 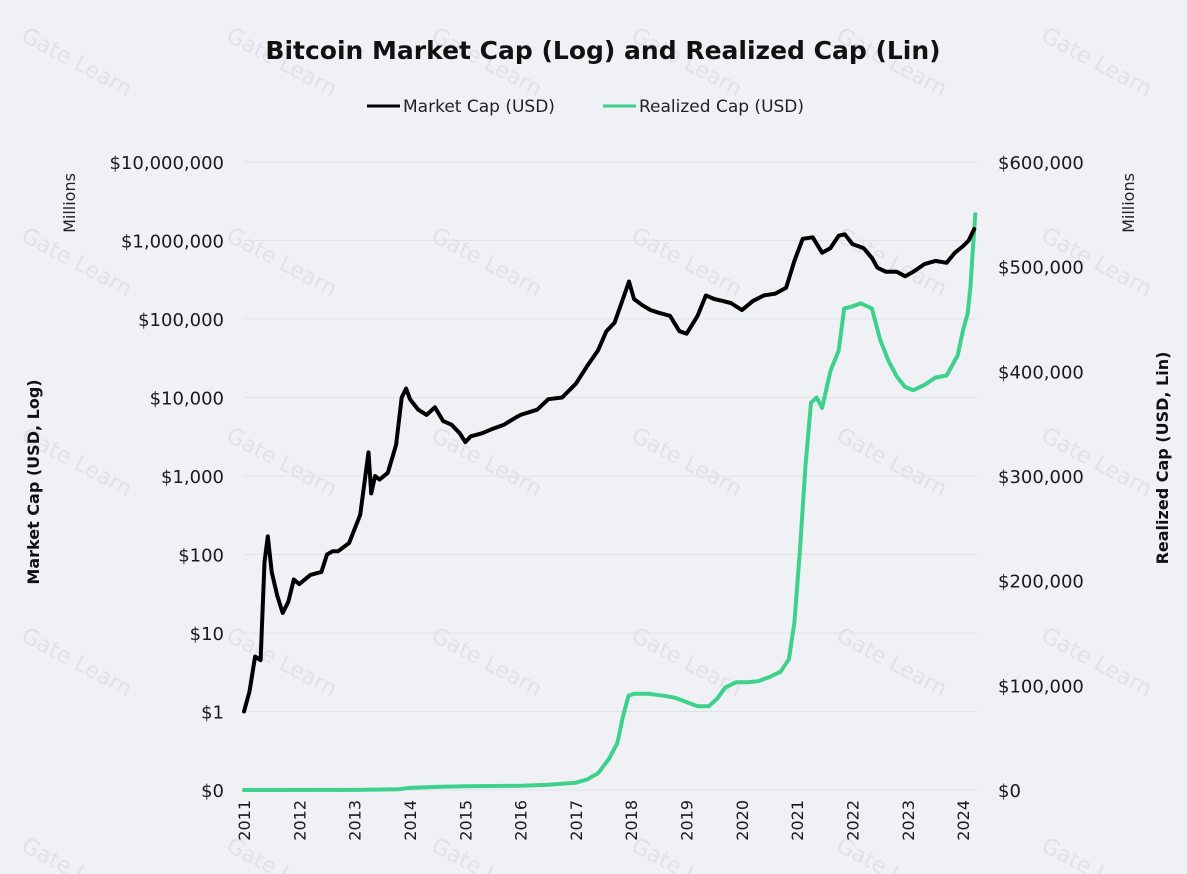 What do you see at coordinates (1041, 372) in the screenshot?
I see `right-tick-label: $400,000` at bounding box center [1041, 372].